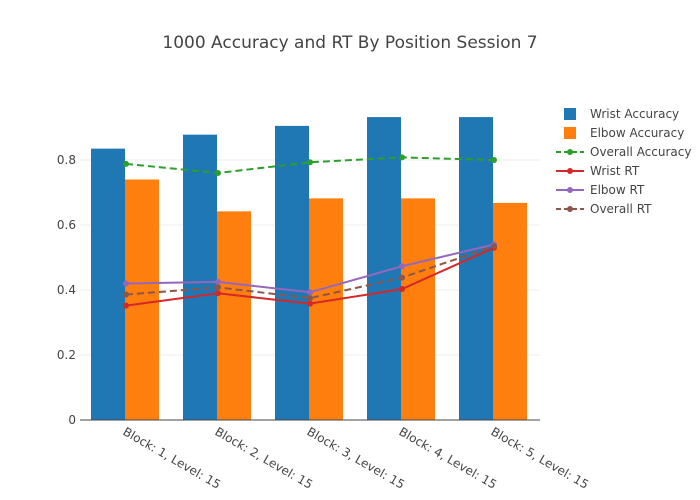 The height and width of the screenshot is (500, 700). I want to click on line-overall-rt, so click(310, 272).